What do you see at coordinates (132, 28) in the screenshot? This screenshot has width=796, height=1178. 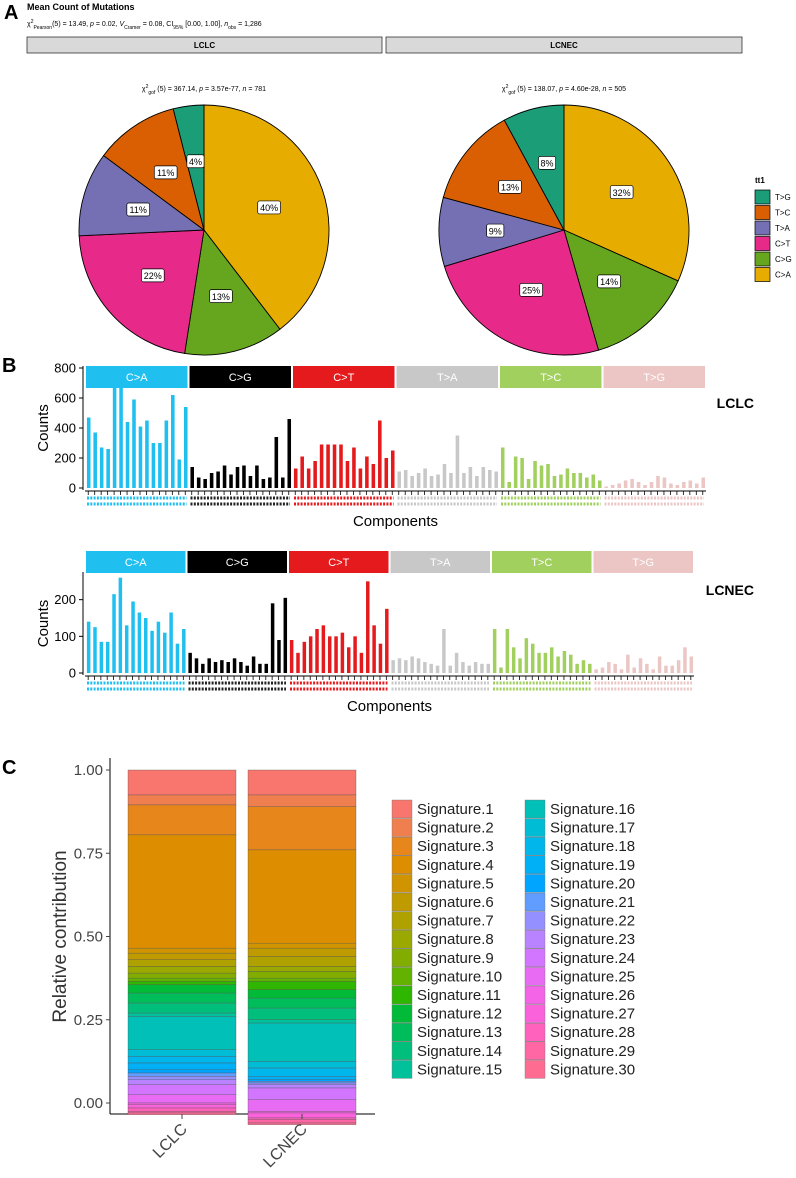 I see `text-part: Cramer` at bounding box center [132, 28].